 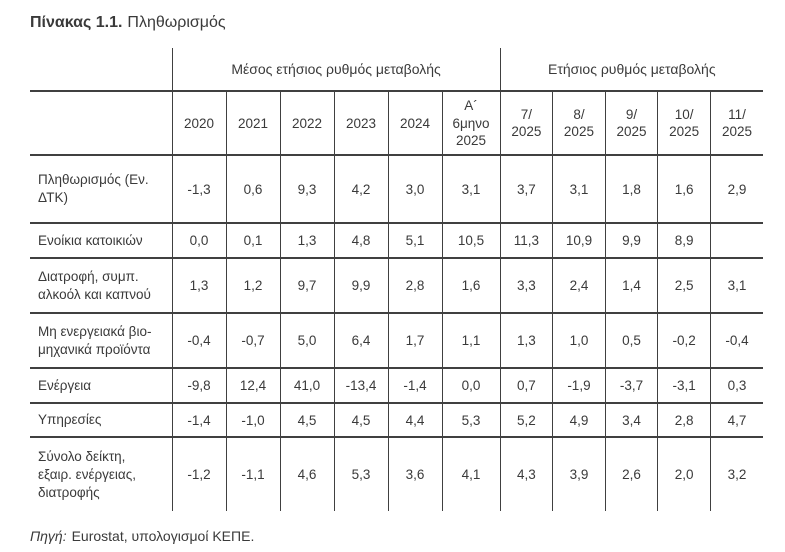 I want to click on source-text: Eurostat, υπολογισμοί ΚΕΠΕ., so click(x=163, y=536).